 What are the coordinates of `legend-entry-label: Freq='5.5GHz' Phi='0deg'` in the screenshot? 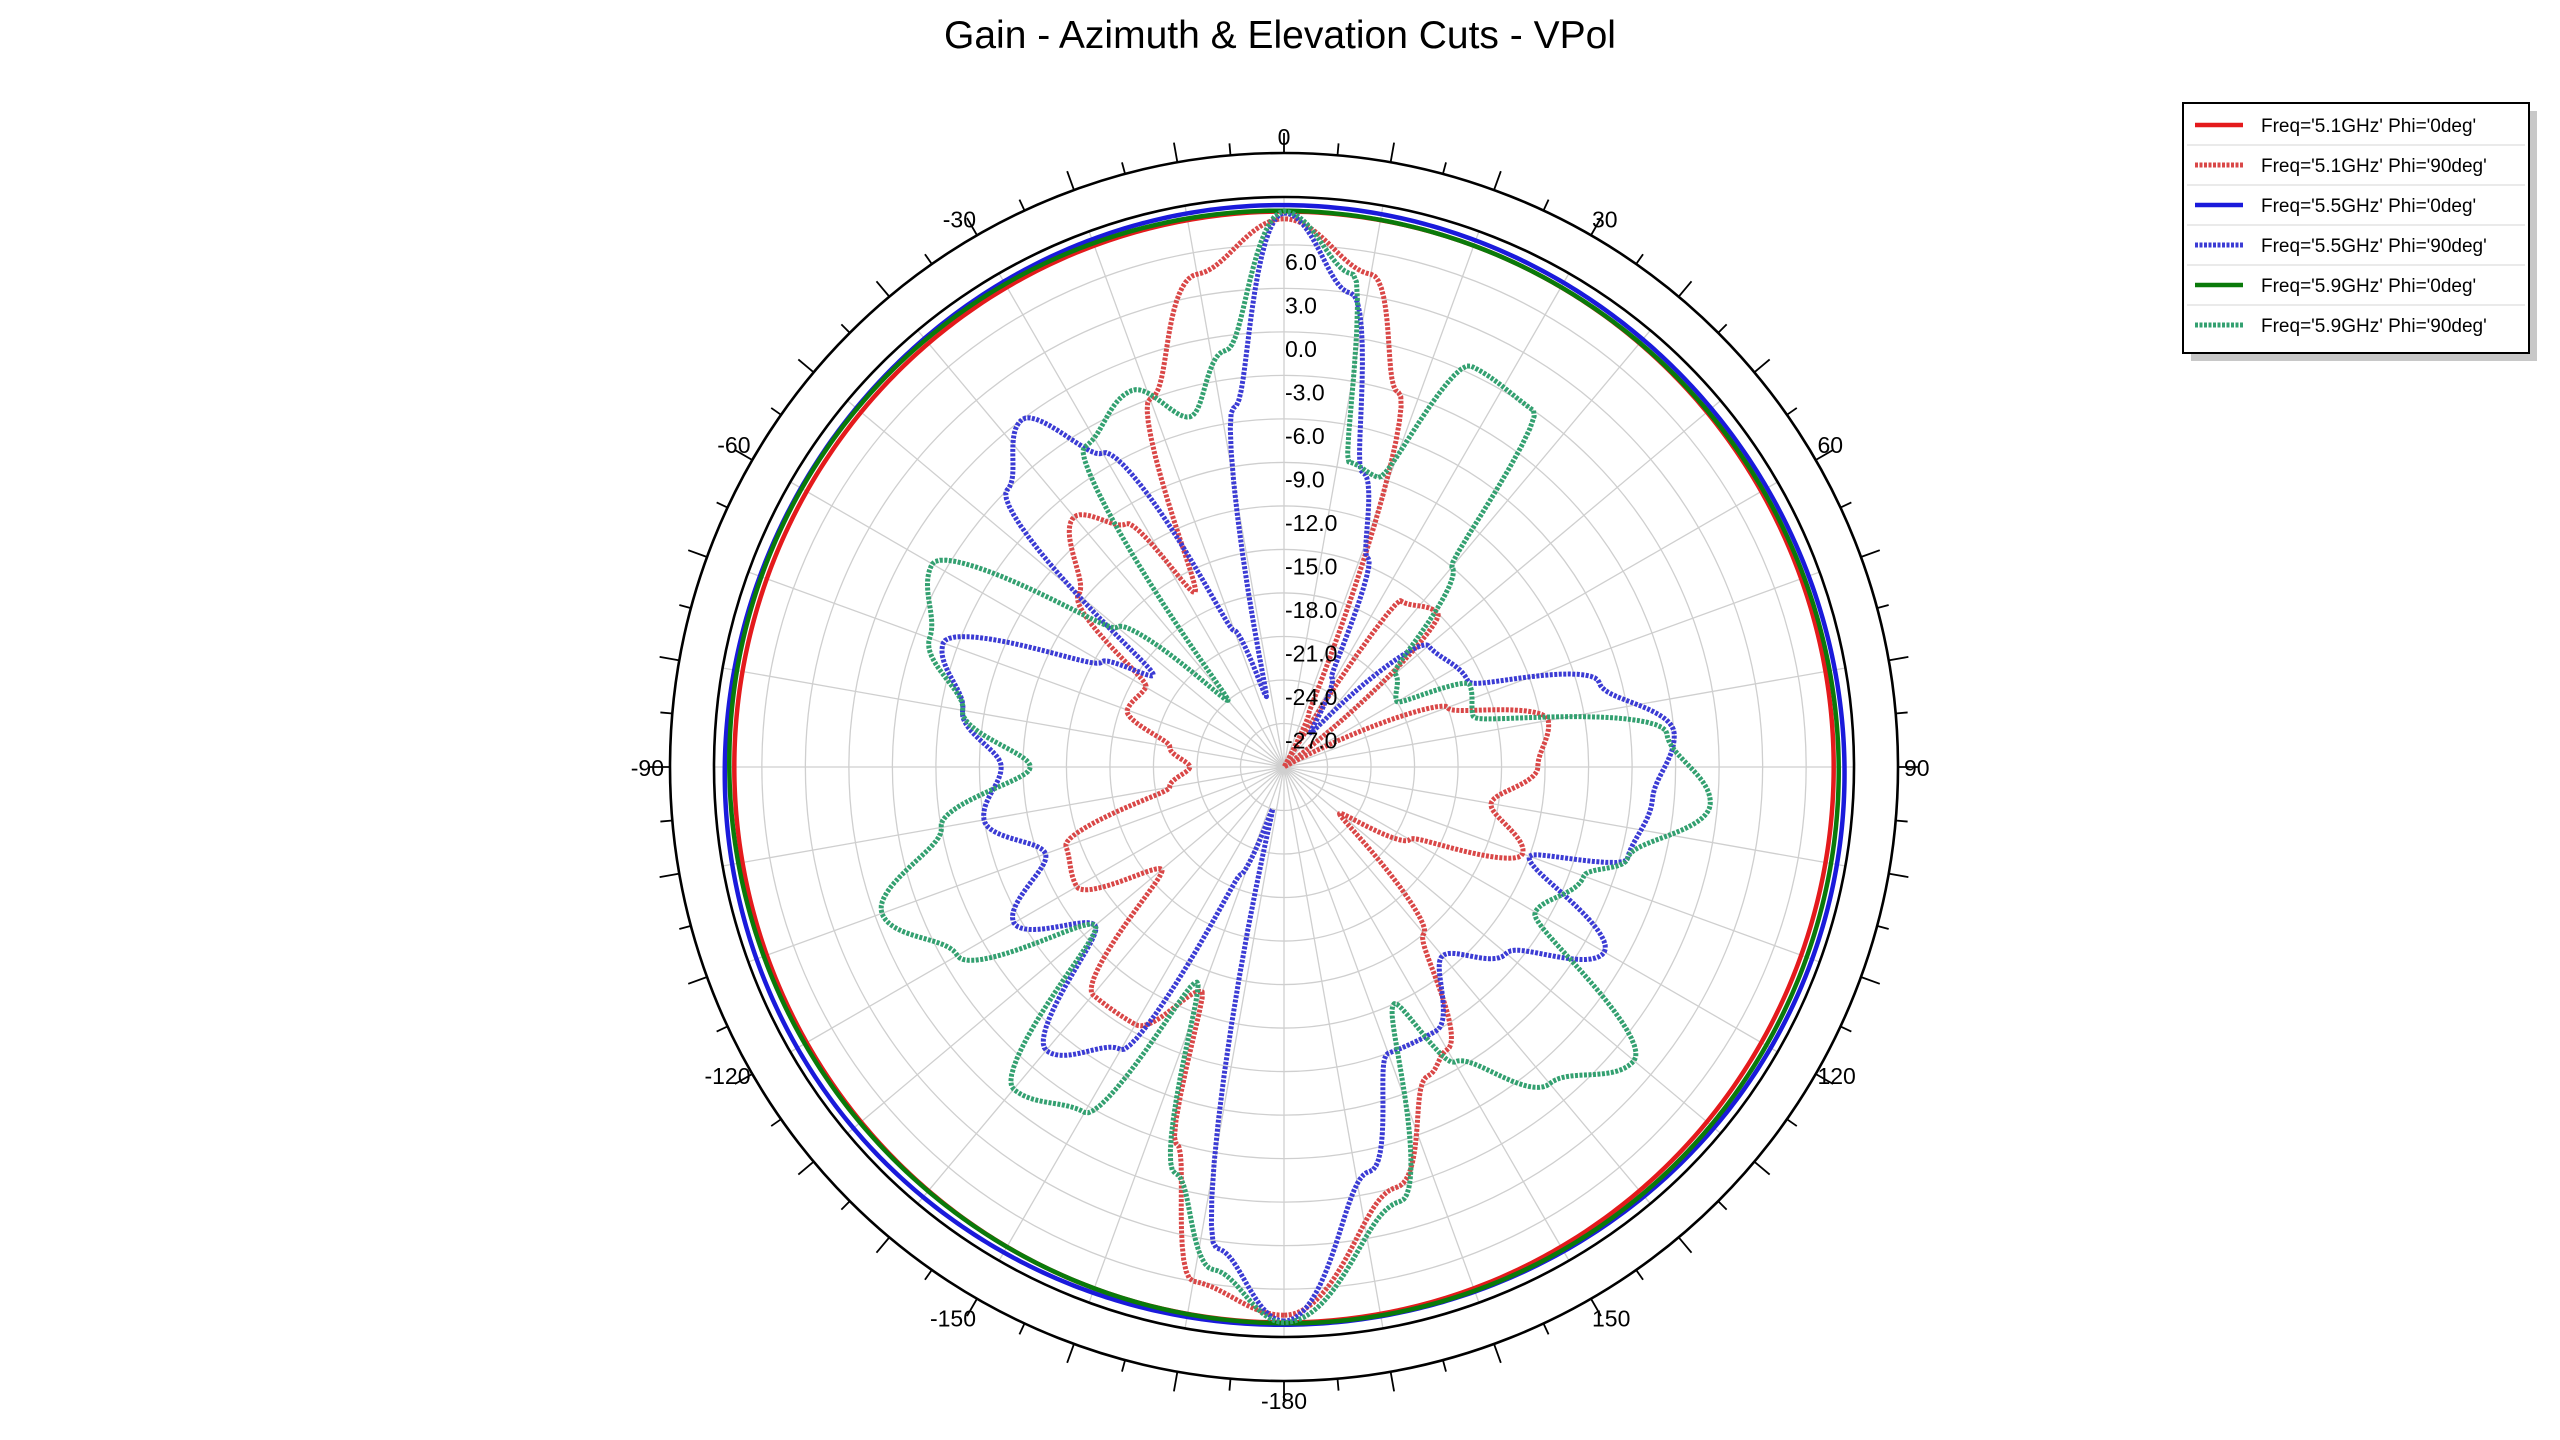 It's located at (2368, 206).